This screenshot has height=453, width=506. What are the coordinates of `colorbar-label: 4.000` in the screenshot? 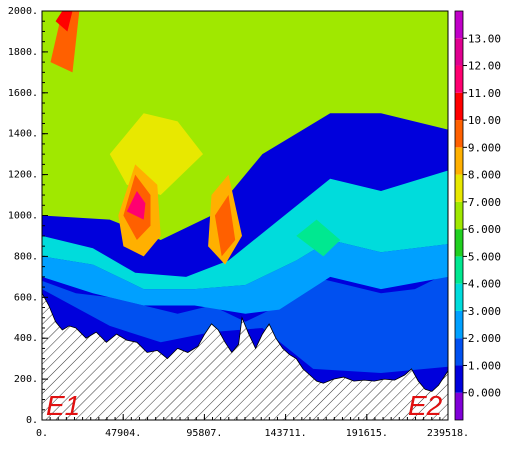 It's located at (484, 284).